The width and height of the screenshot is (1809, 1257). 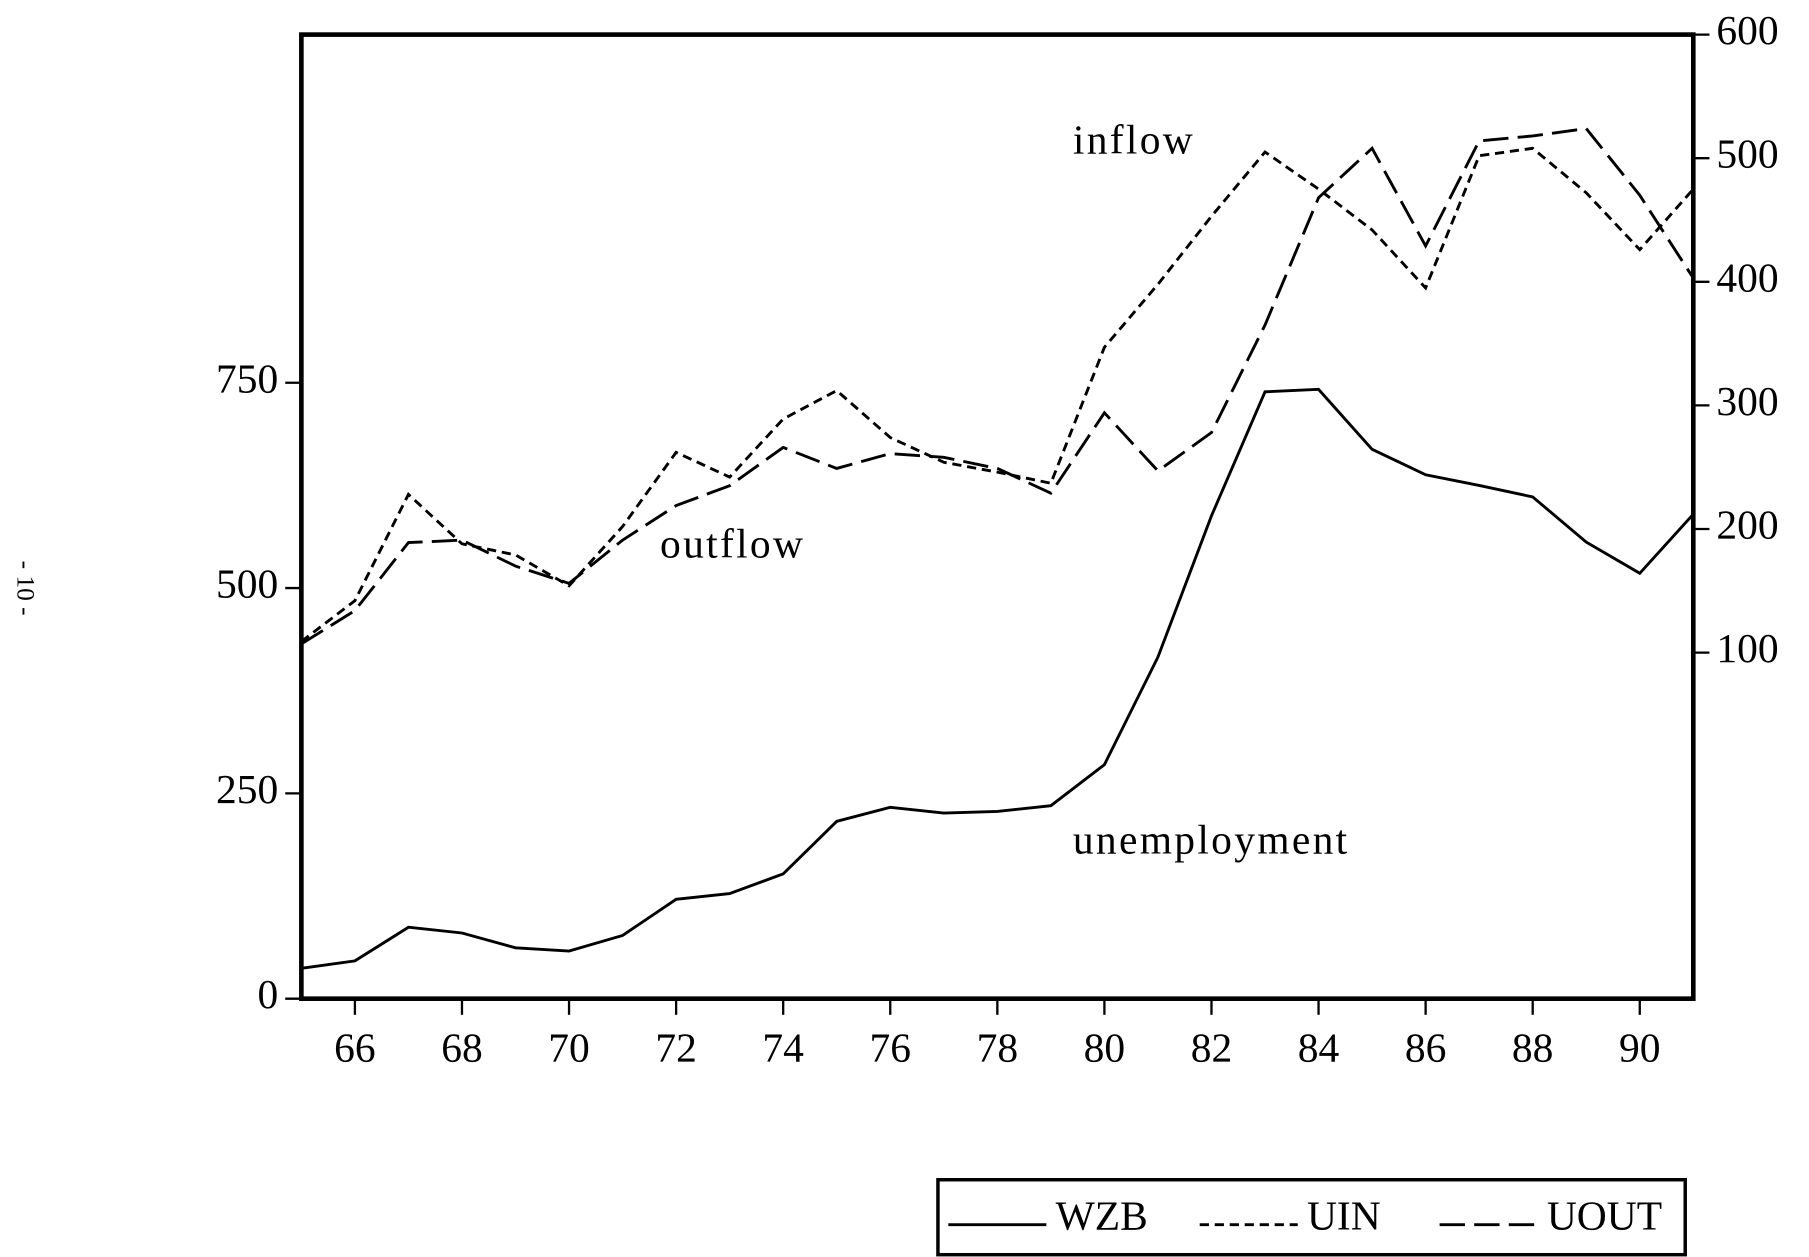 I want to click on annotation: inflow, so click(x=1134, y=140).